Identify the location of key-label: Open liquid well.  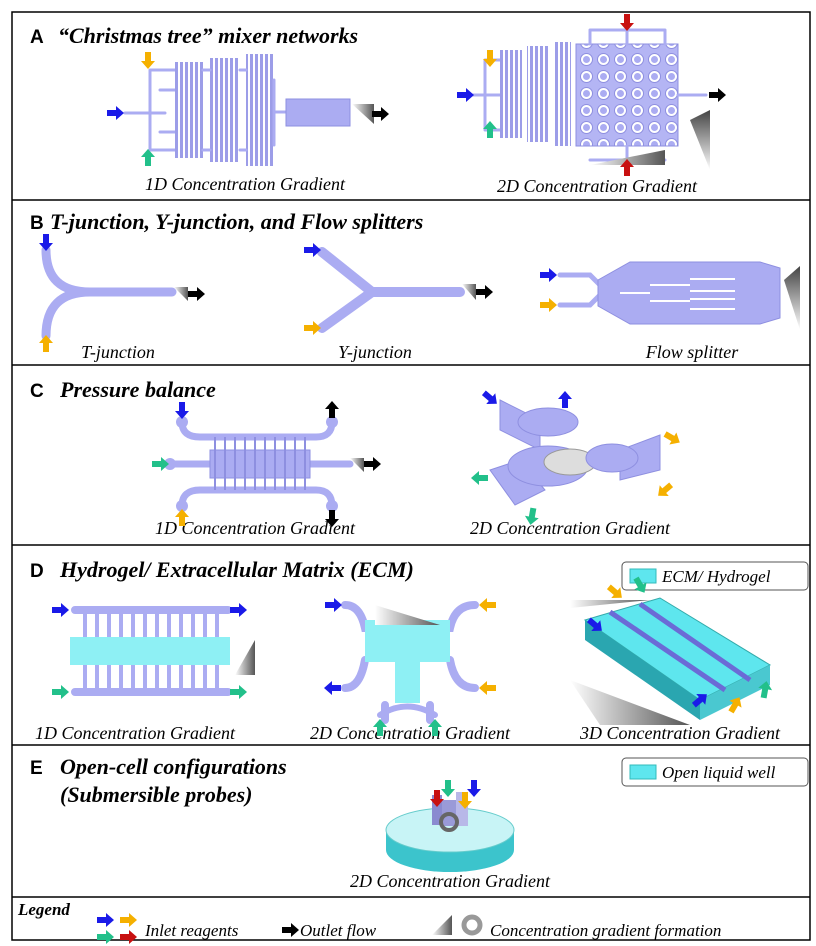
(719, 772).